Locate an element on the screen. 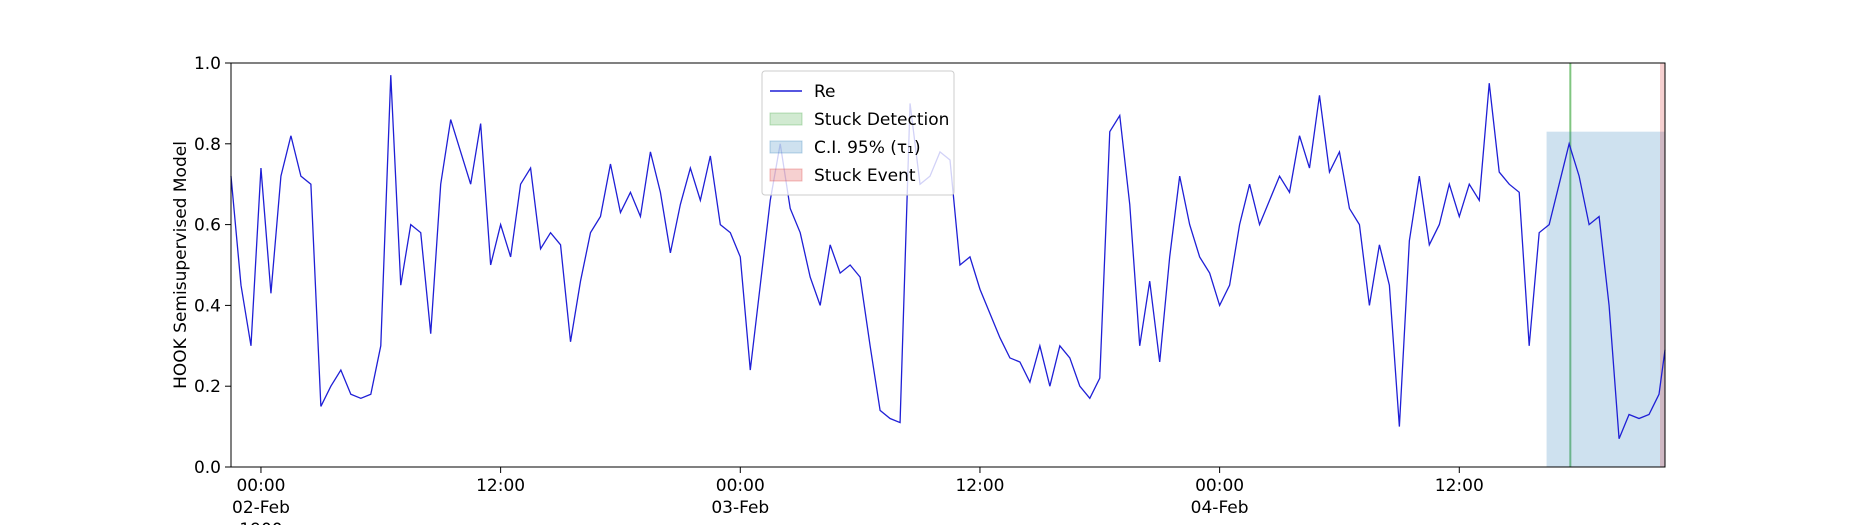 This screenshot has height=525, width=1850. y-tick-label: 0.0 is located at coordinates (207, 468).